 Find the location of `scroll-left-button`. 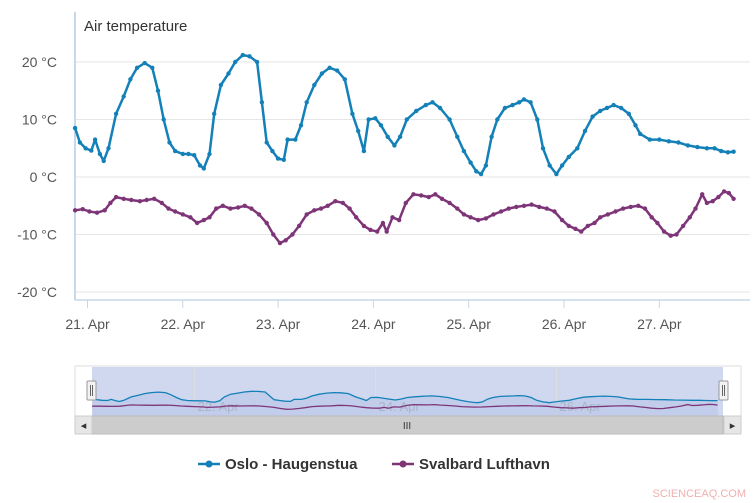

scroll-left-button is located at coordinates (83, 425).